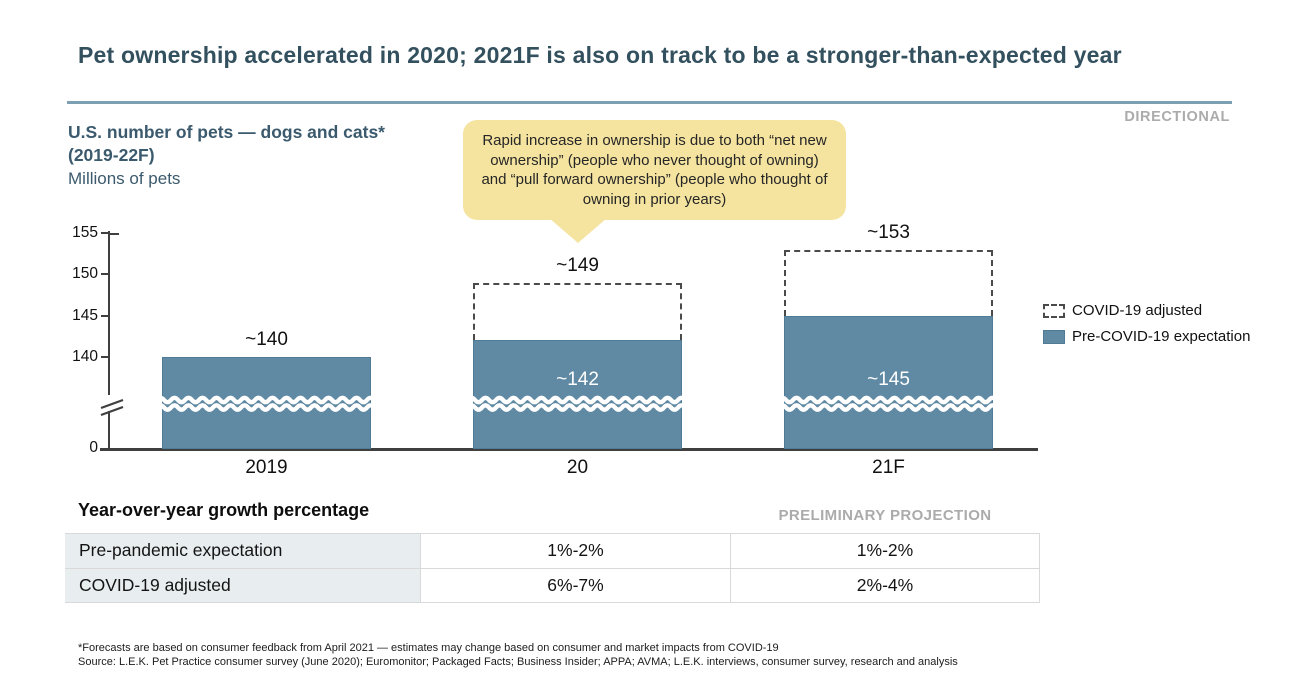  I want to click on growth-table-heading: Year-over-year growth percentage, so click(224, 510).